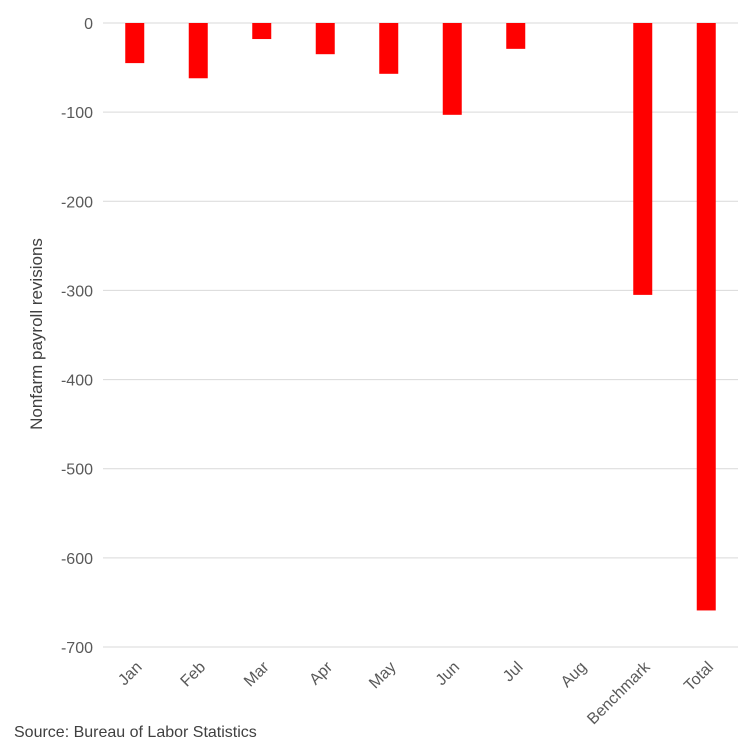 This screenshot has height=750, width=750. I want to click on bar-jan, so click(135, 43).